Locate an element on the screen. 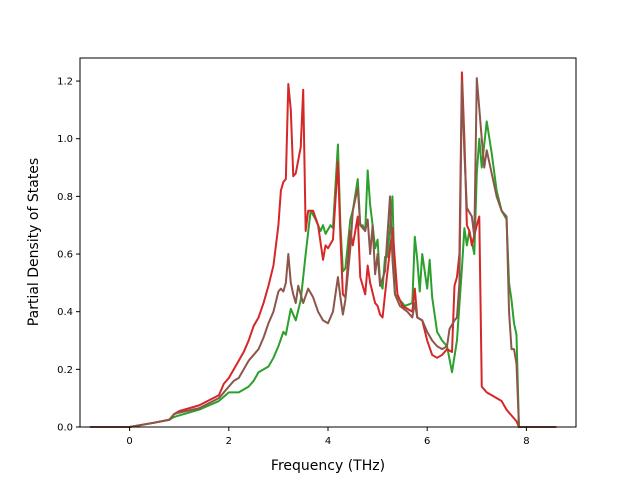 Image resolution: width=640 pixels, height=480 pixels. x-tick-label: 6 is located at coordinates (427, 441).